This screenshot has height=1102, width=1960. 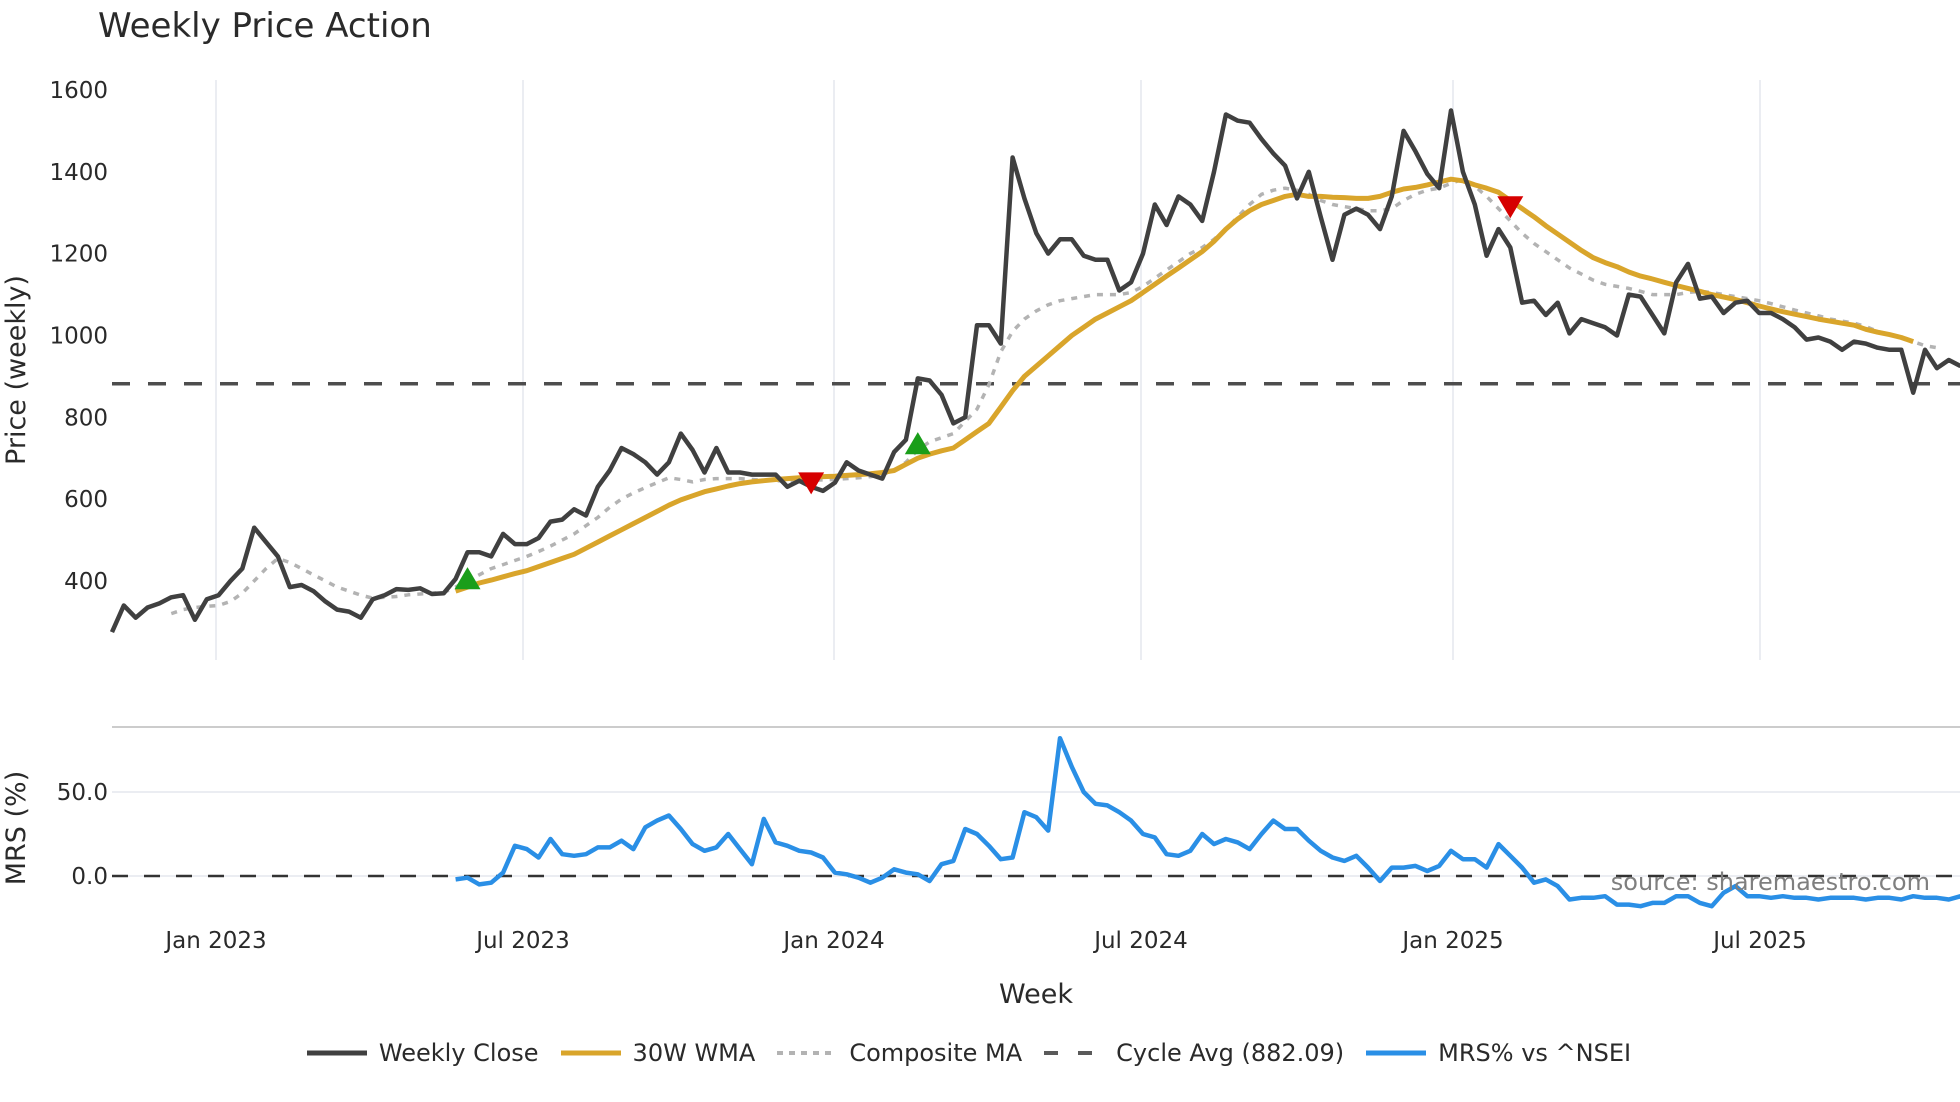 I want to click on mrs-line-swatch-icon, so click(x=1396, y=1053).